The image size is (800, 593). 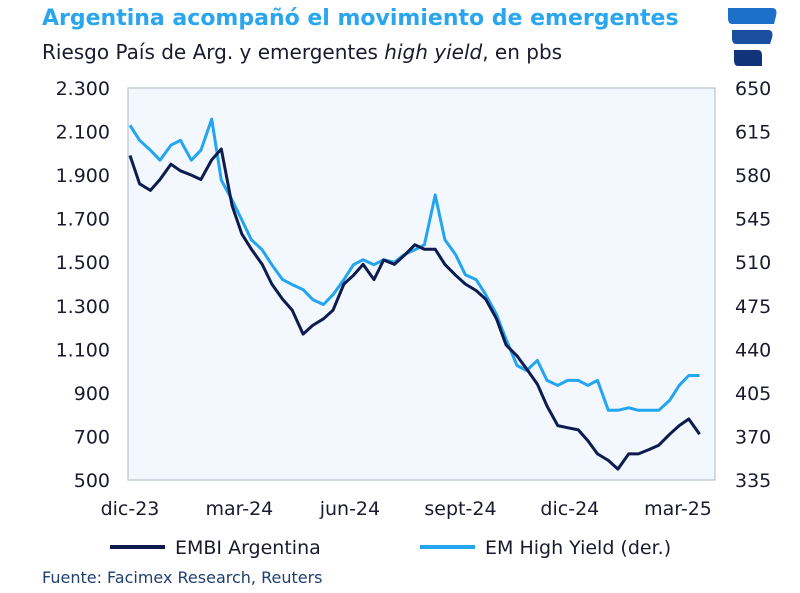 I want to click on x-tick-label: mar-25, so click(x=678, y=509).